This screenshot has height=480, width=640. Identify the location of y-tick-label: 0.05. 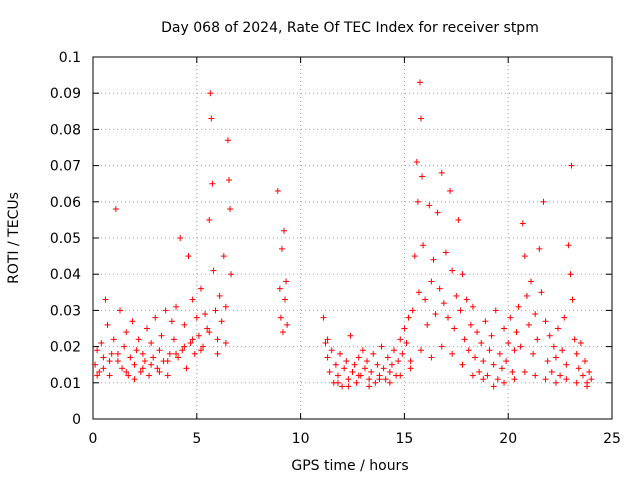
(65, 239).